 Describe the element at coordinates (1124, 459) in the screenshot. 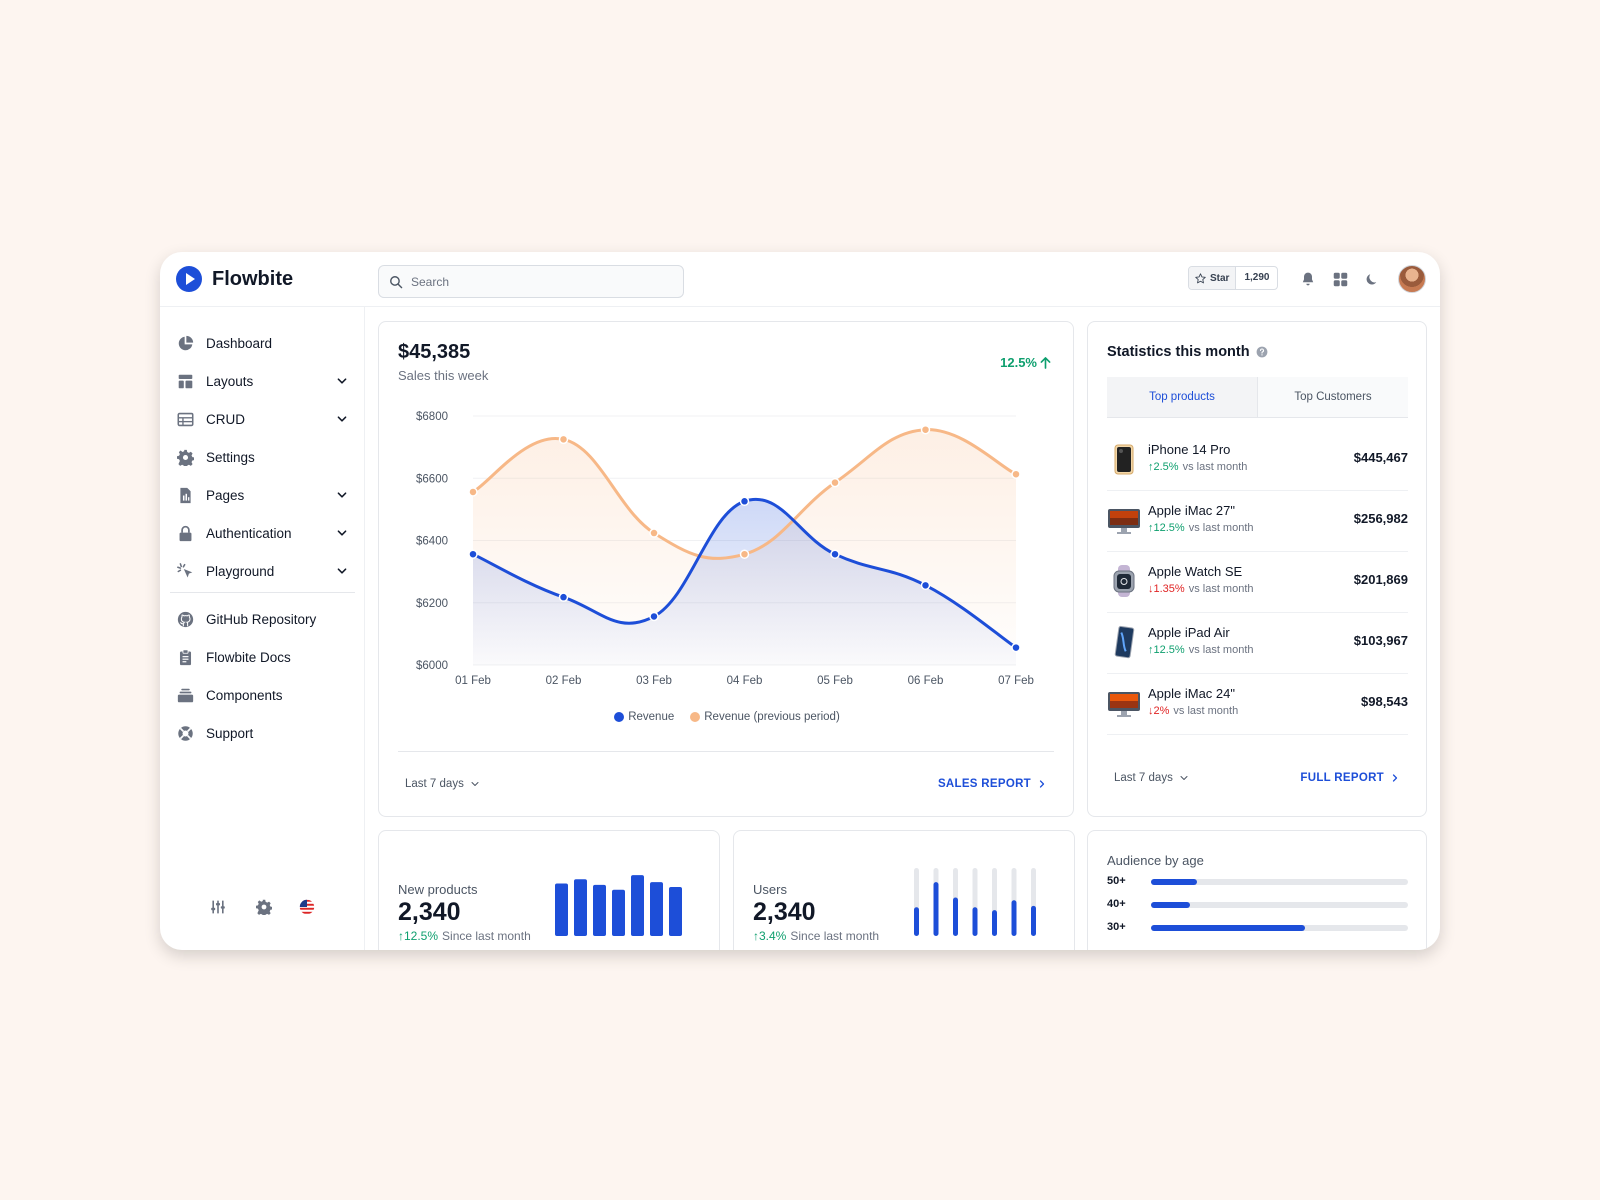

I see `iphone-icon` at that location.